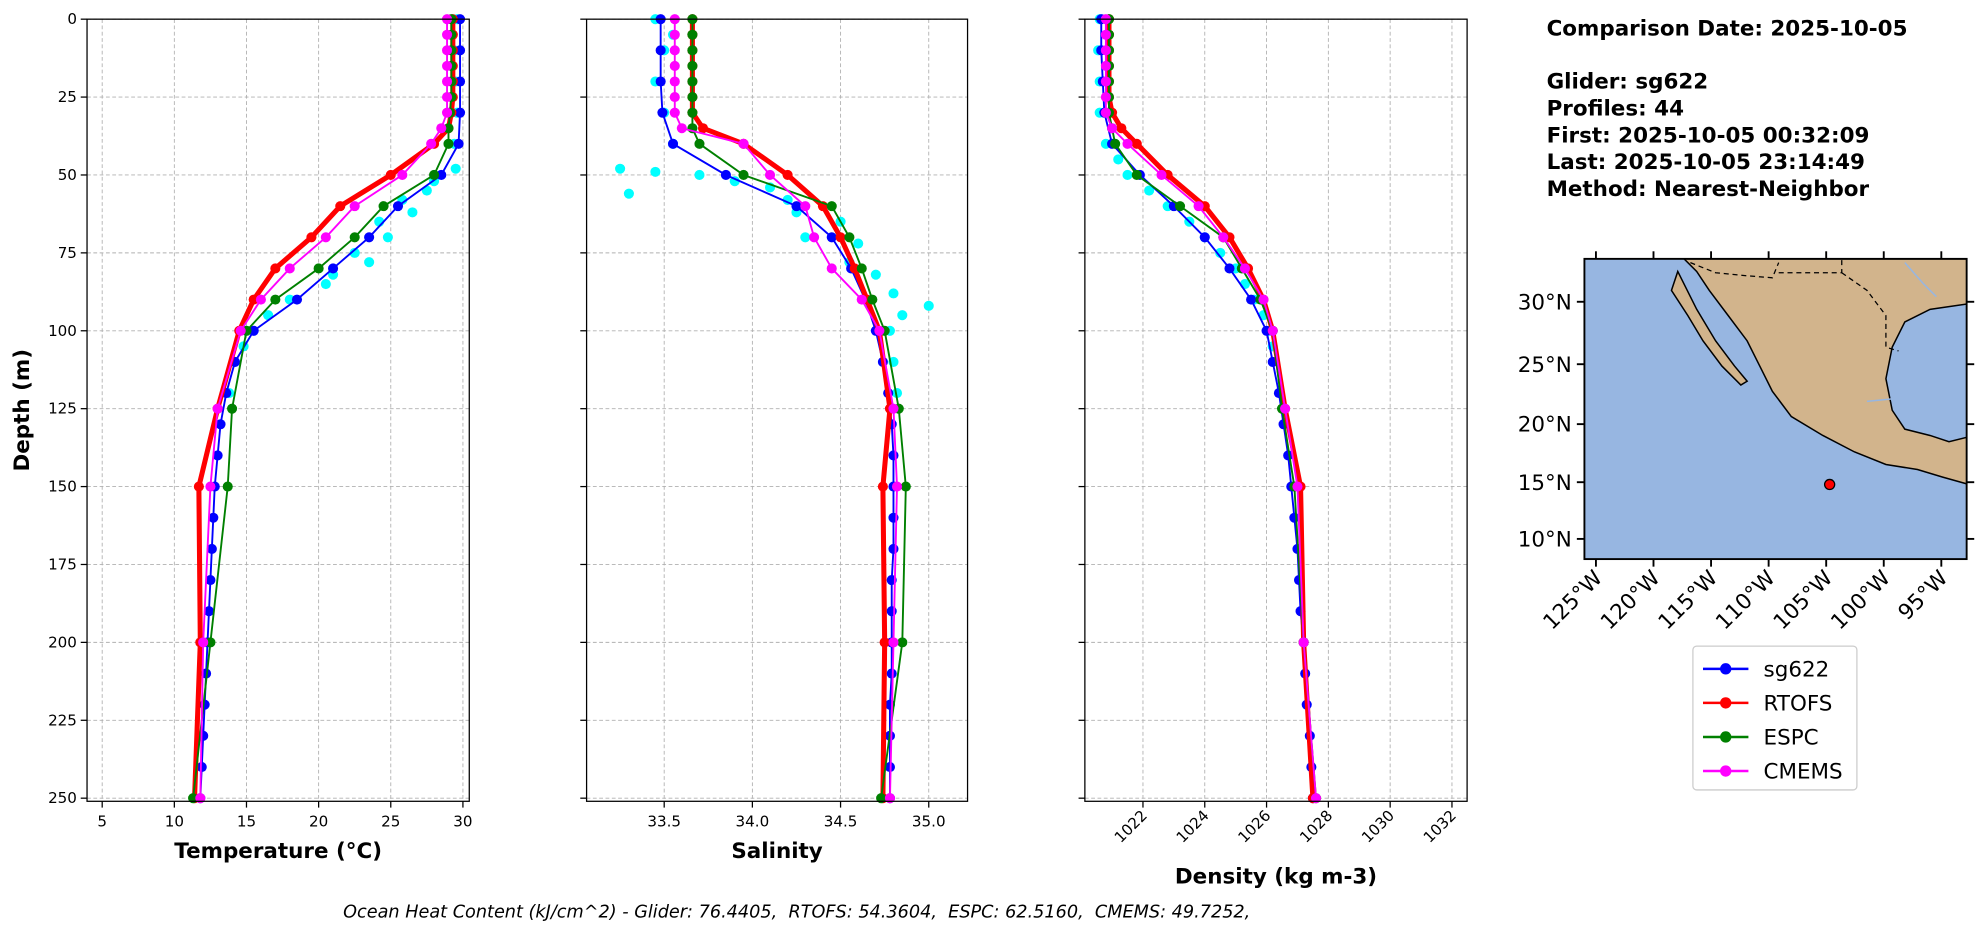 This screenshot has width=1978, height=934. What do you see at coordinates (1829, 484) in the screenshot?
I see `glider-location` at bounding box center [1829, 484].